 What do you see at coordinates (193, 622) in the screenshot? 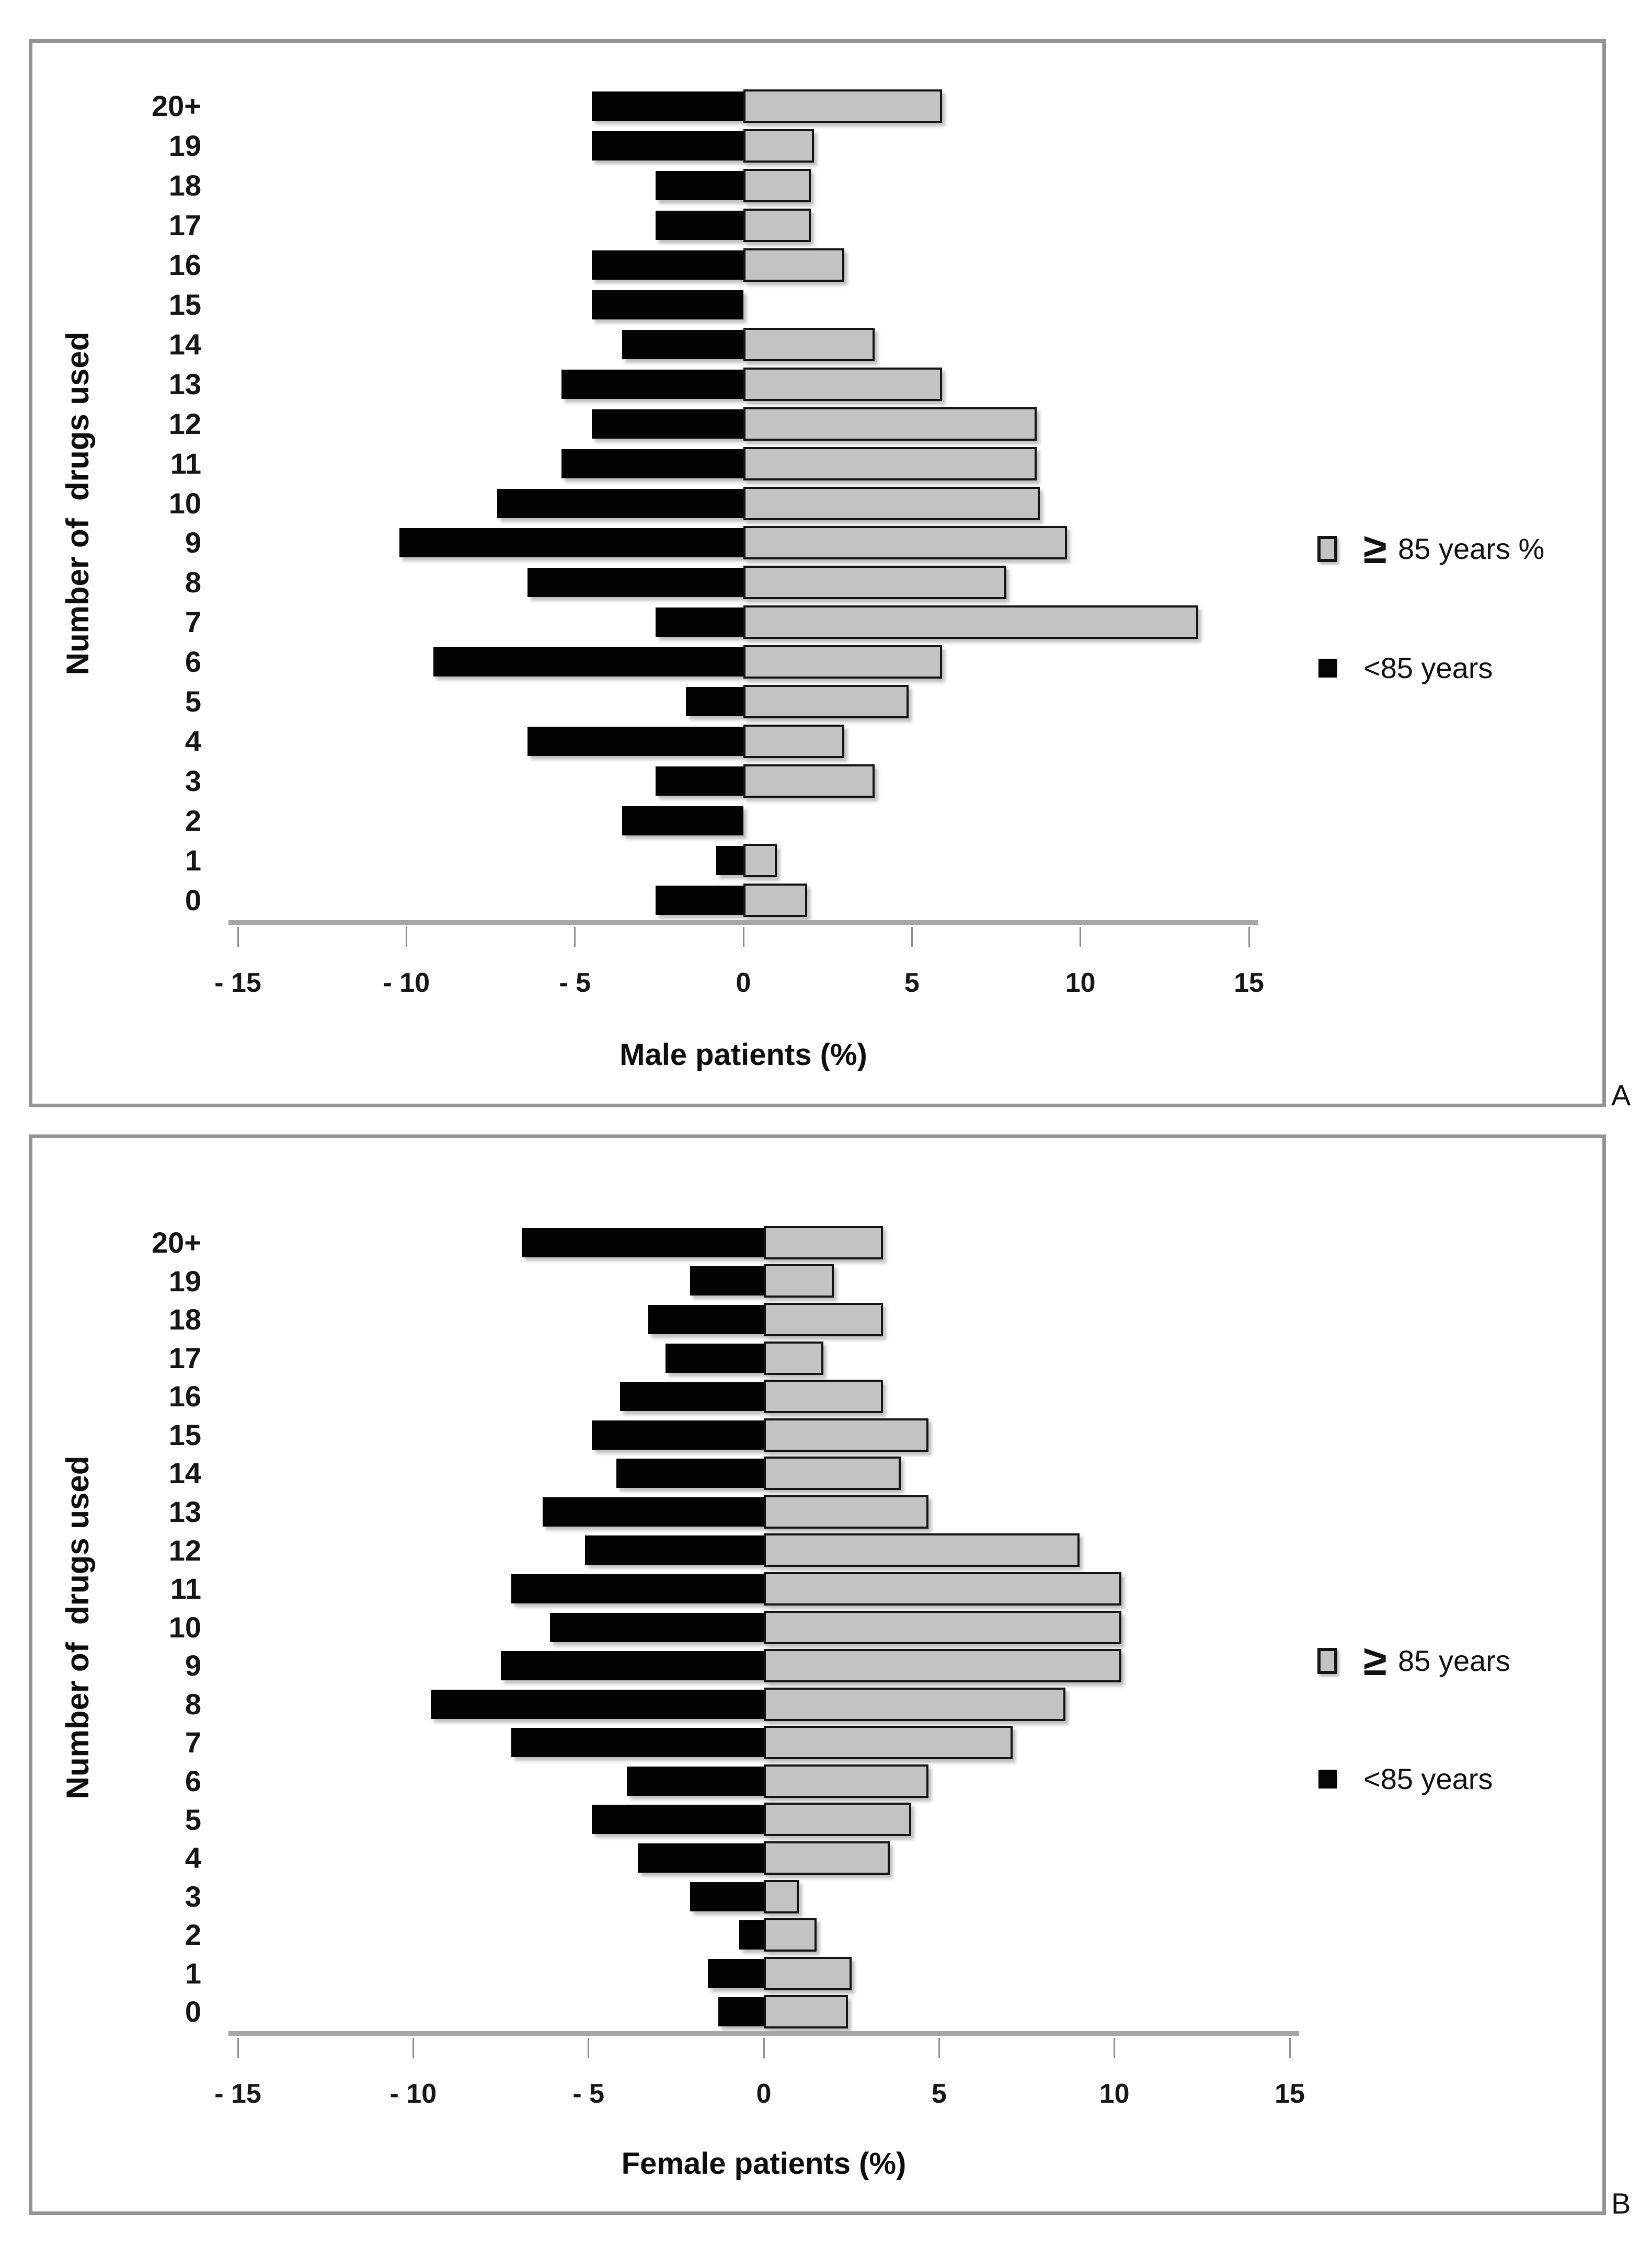
I see `y-category-label-7: 7` at bounding box center [193, 622].